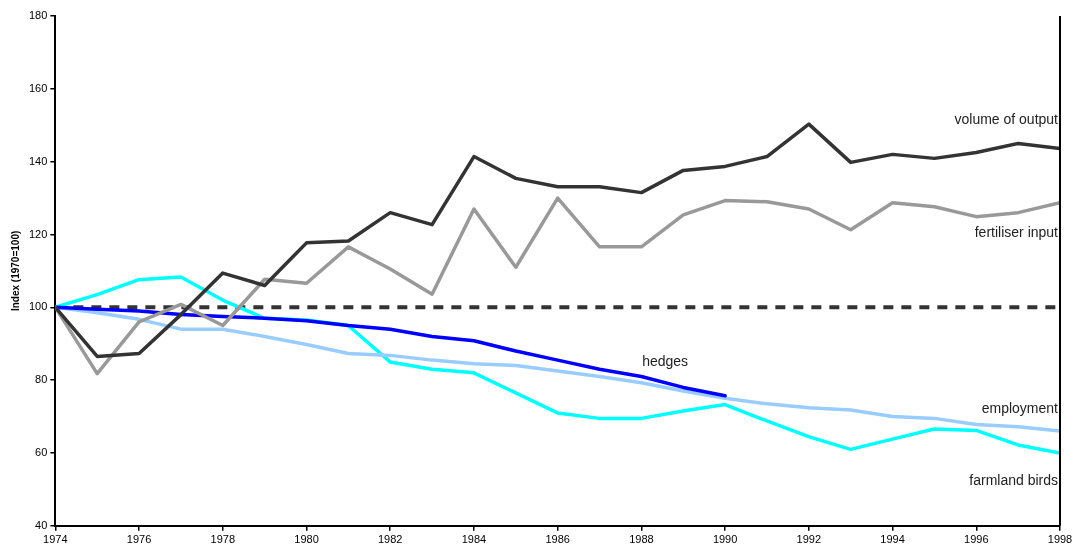  What do you see at coordinates (1016, 231) in the screenshot?
I see `series-label: fertiliser input` at bounding box center [1016, 231].